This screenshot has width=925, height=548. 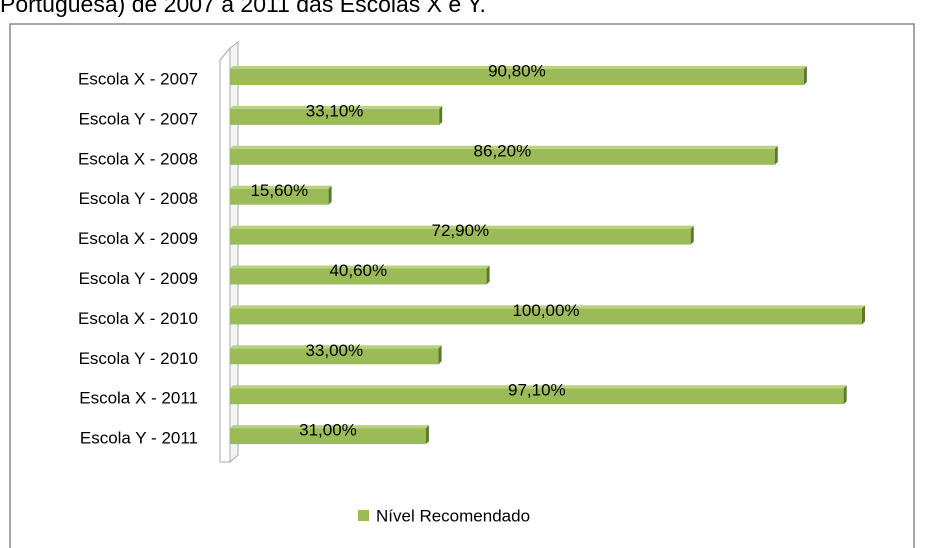 I want to click on value-label: 33,10%, so click(x=335, y=110).